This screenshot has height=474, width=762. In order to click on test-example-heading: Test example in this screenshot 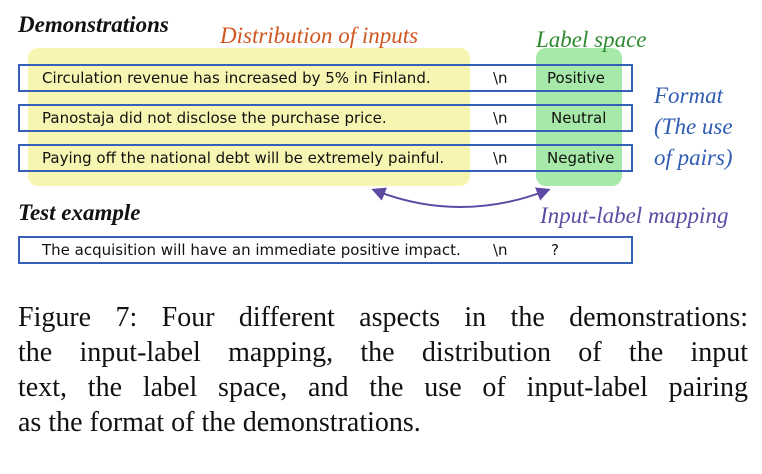, I will do `click(79, 212)`.